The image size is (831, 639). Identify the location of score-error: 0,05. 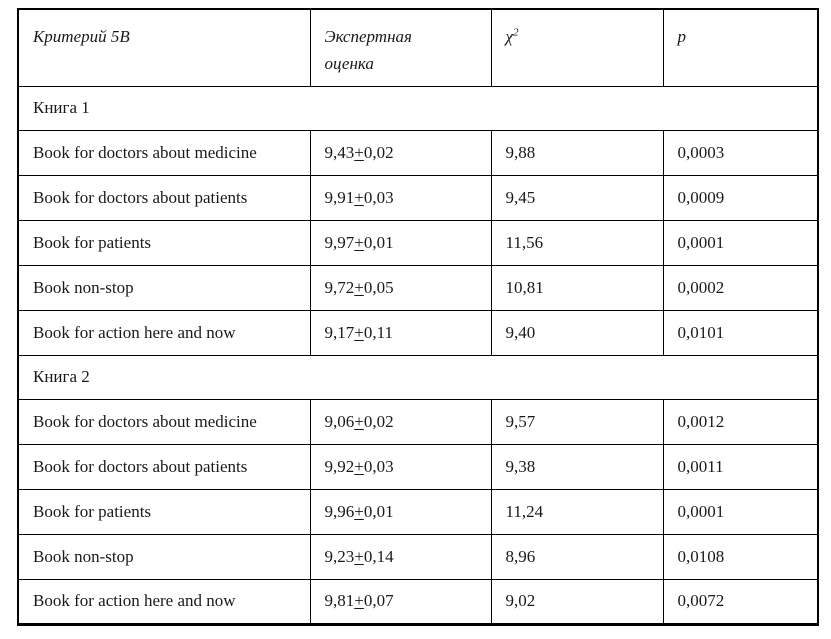
(378, 287).